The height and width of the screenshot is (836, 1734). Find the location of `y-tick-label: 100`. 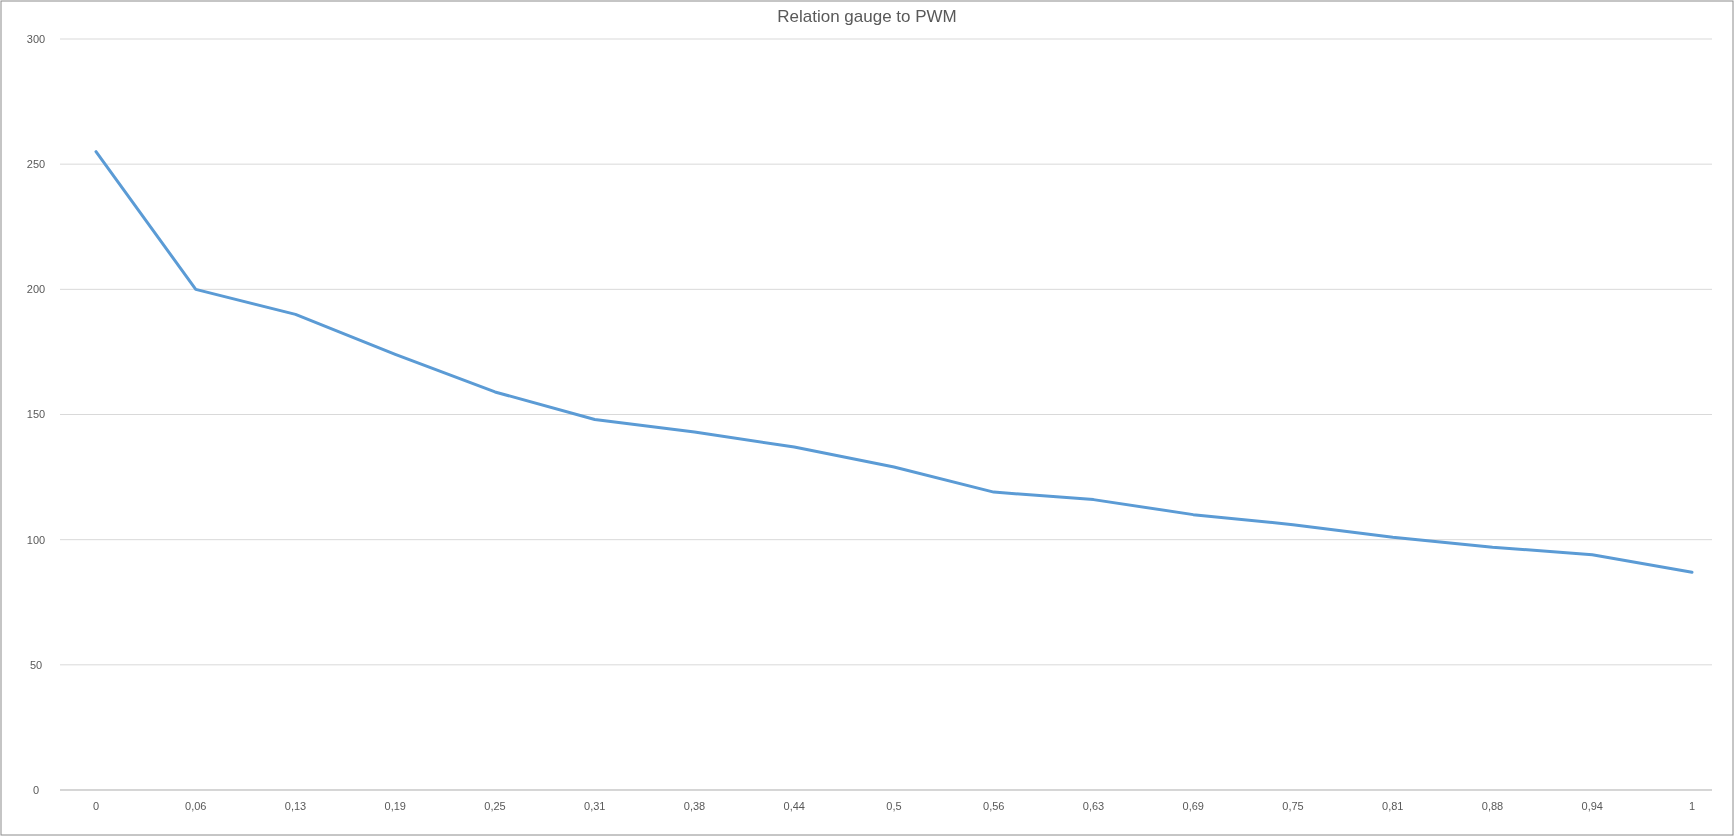

y-tick-label: 100 is located at coordinates (36, 539).